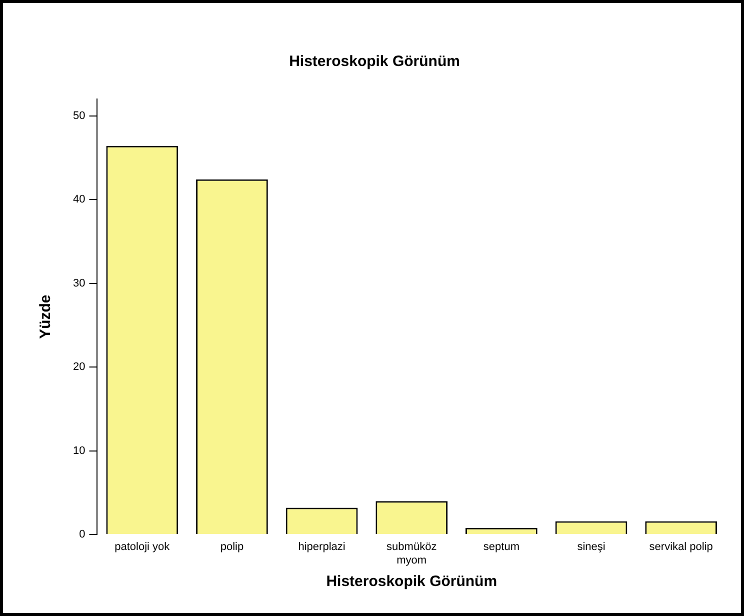  I want to click on x-tick-label: patoloji yok, so click(142, 547).